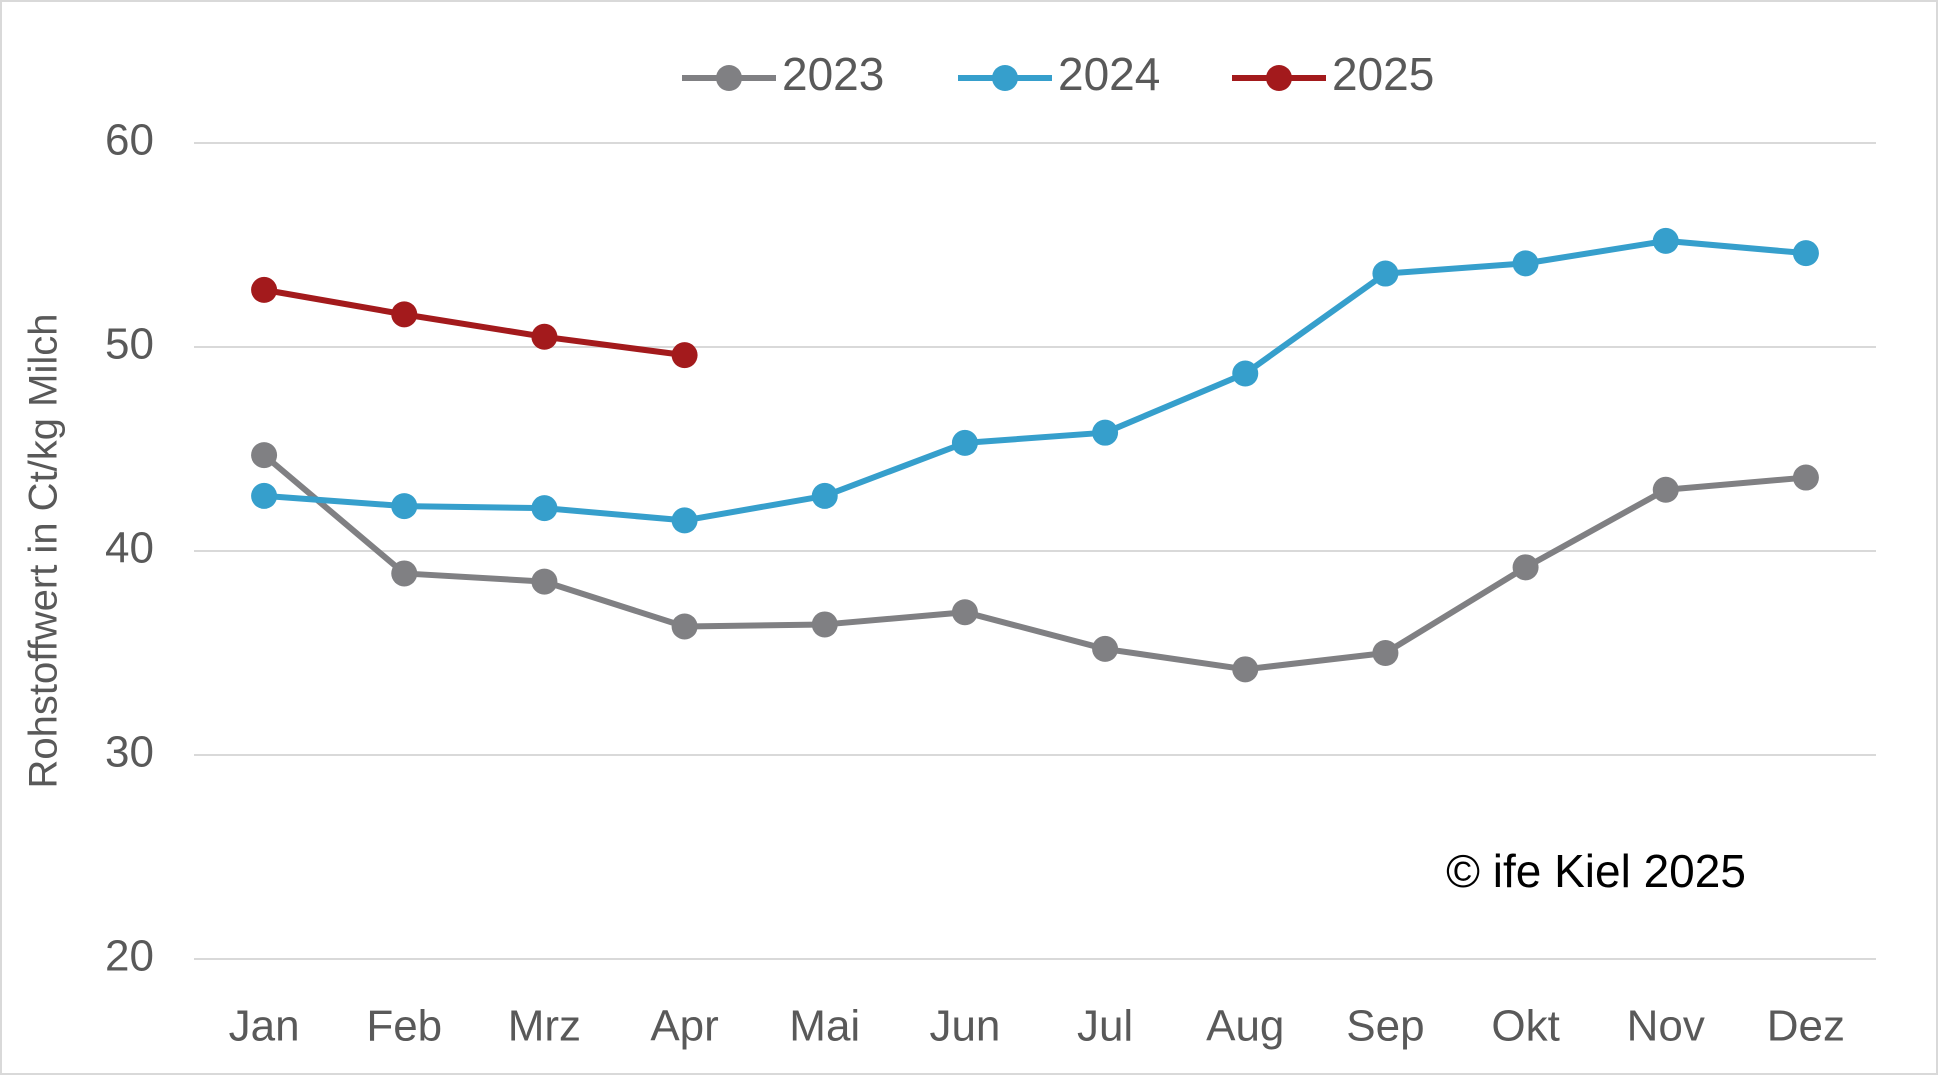 This screenshot has width=1938, height=1075. I want to click on y-tick-label: 30, so click(129, 752).